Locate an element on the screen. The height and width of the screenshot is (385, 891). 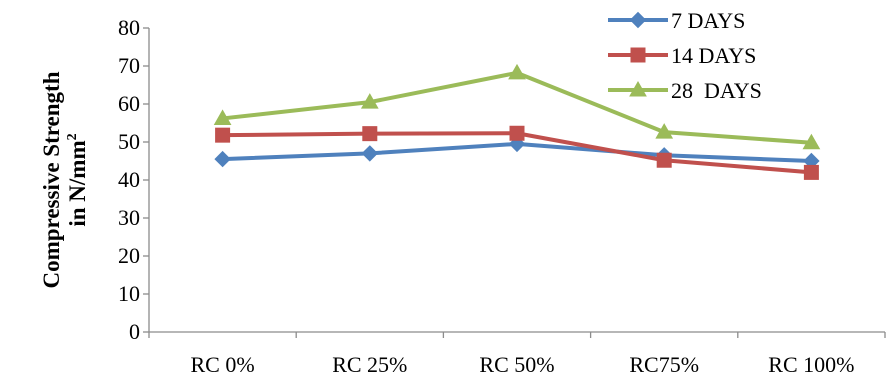
legend-label: 7 DAYS is located at coordinates (708, 20).